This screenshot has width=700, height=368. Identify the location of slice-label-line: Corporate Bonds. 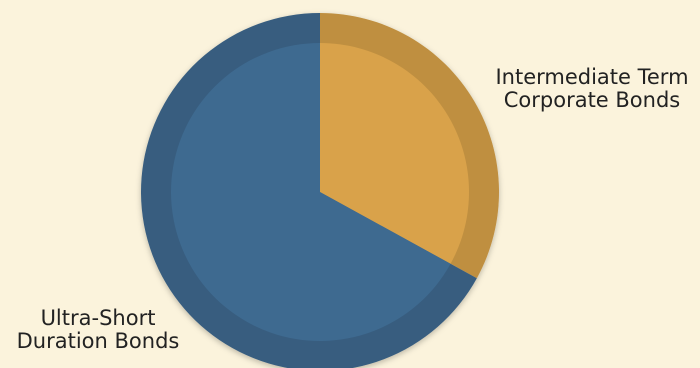
(592, 100).